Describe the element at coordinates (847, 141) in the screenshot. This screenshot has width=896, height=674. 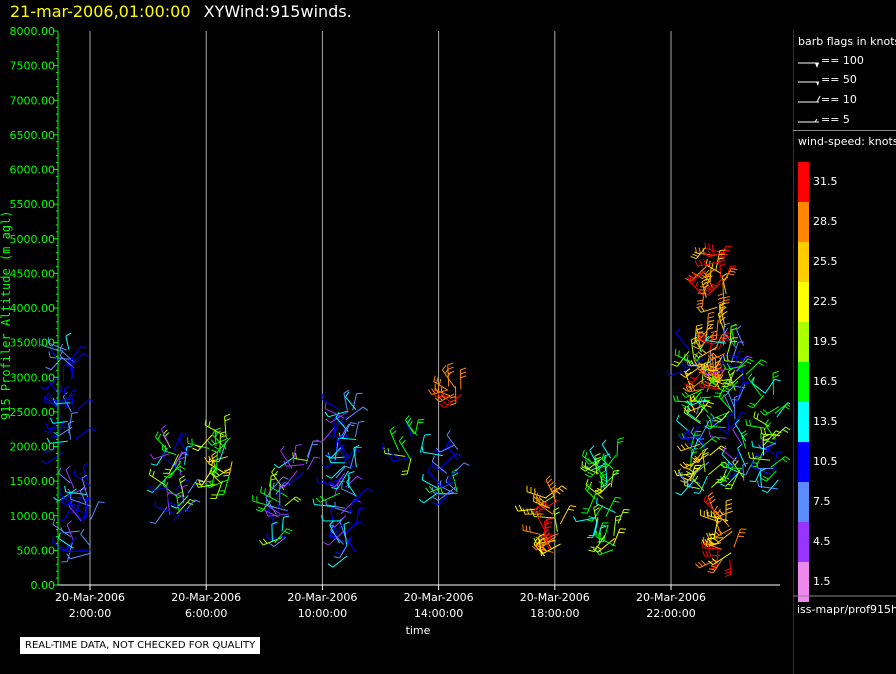
I see `speed-legend-header: wind-speed: knots` at that location.